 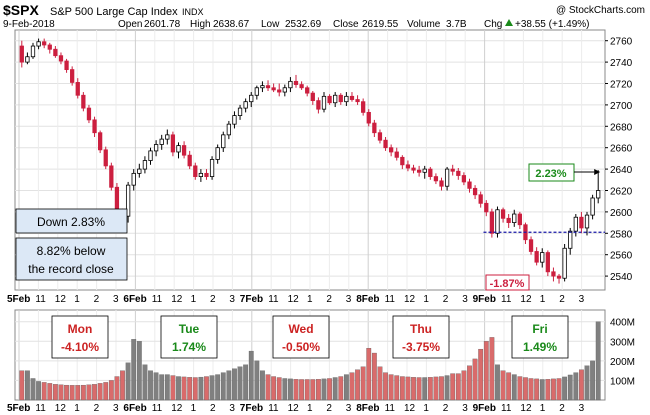 I want to click on price-tick-label: 2720, so click(x=621, y=84).